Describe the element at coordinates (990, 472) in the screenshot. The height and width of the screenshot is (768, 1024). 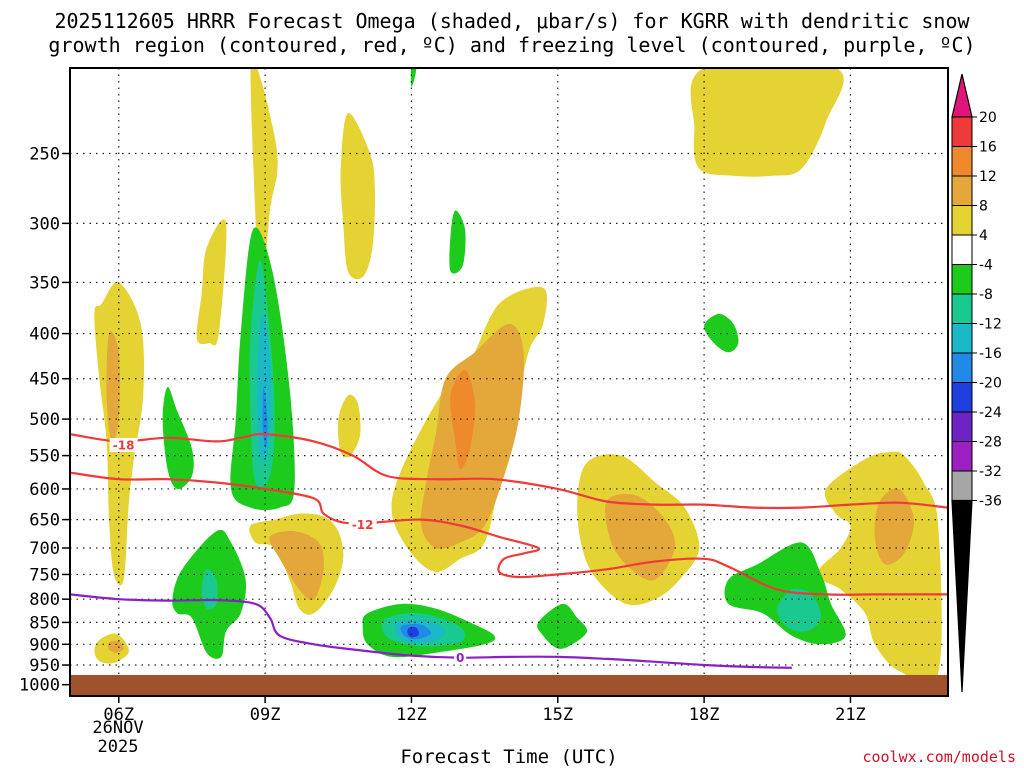
I see `colorbar-label-12: -32` at that location.